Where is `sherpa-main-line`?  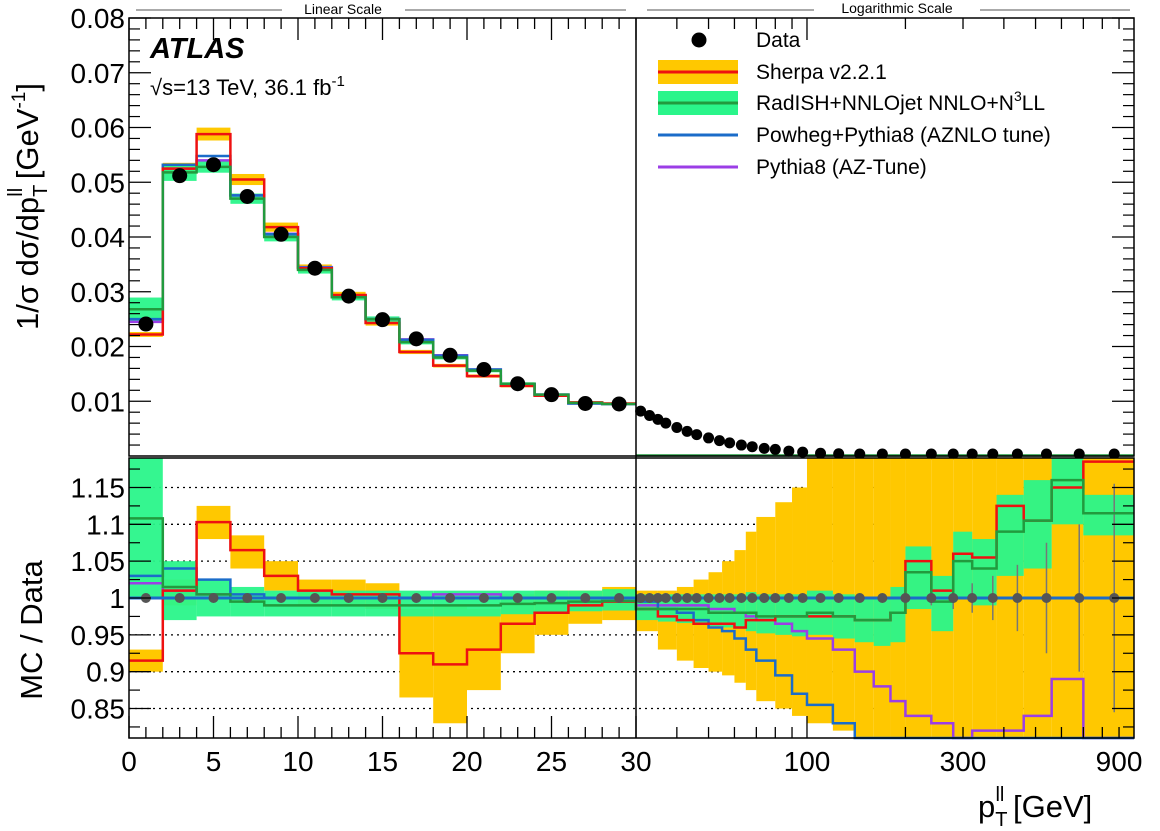
sherpa-main-line is located at coordinates (382, 268).